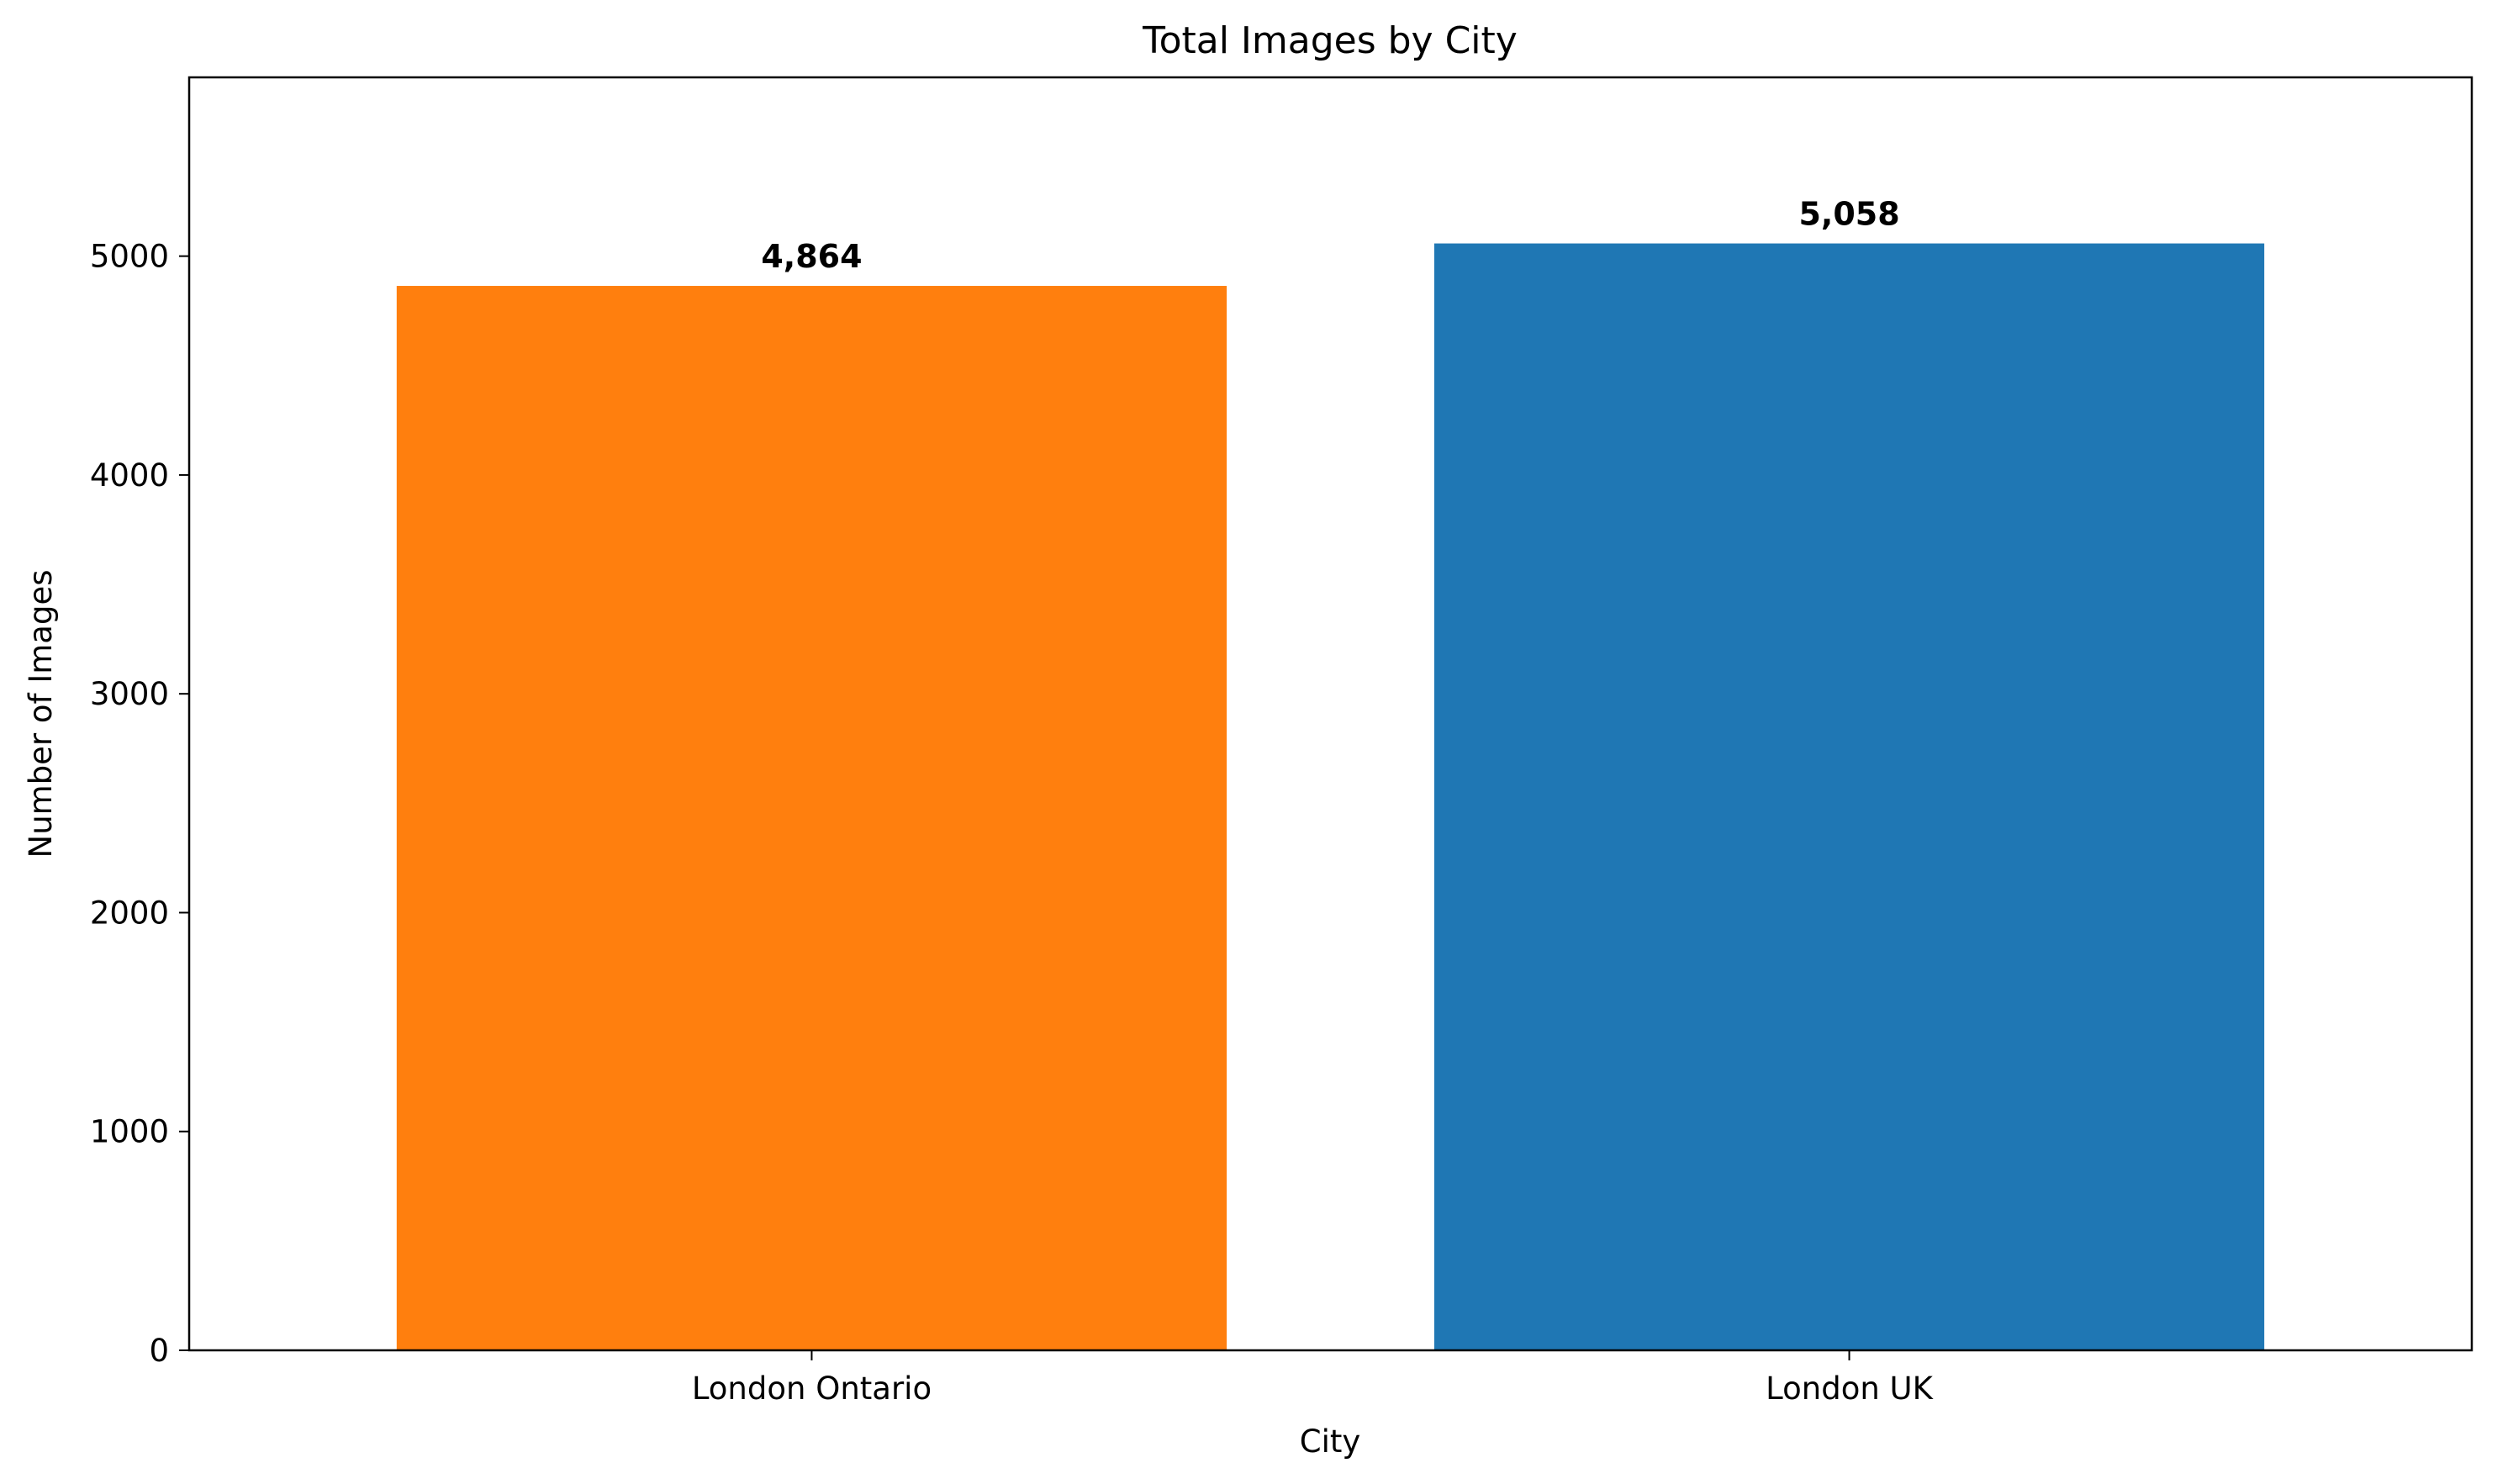 The height and width of the screenshot is (1484, 2497). I want to click on y-tick-label-0: 0, so click(159, 1351).